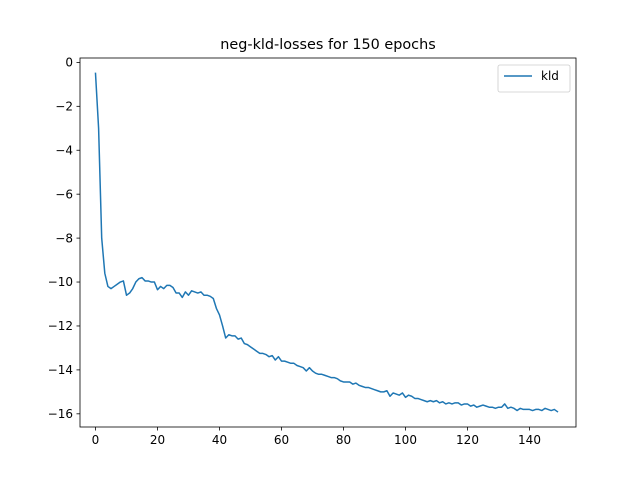 This screenshot has width=640, height=480. Describe the element at coordinates (467, 440) in the screenshot. I see `x-tick-label: 120` at that location.